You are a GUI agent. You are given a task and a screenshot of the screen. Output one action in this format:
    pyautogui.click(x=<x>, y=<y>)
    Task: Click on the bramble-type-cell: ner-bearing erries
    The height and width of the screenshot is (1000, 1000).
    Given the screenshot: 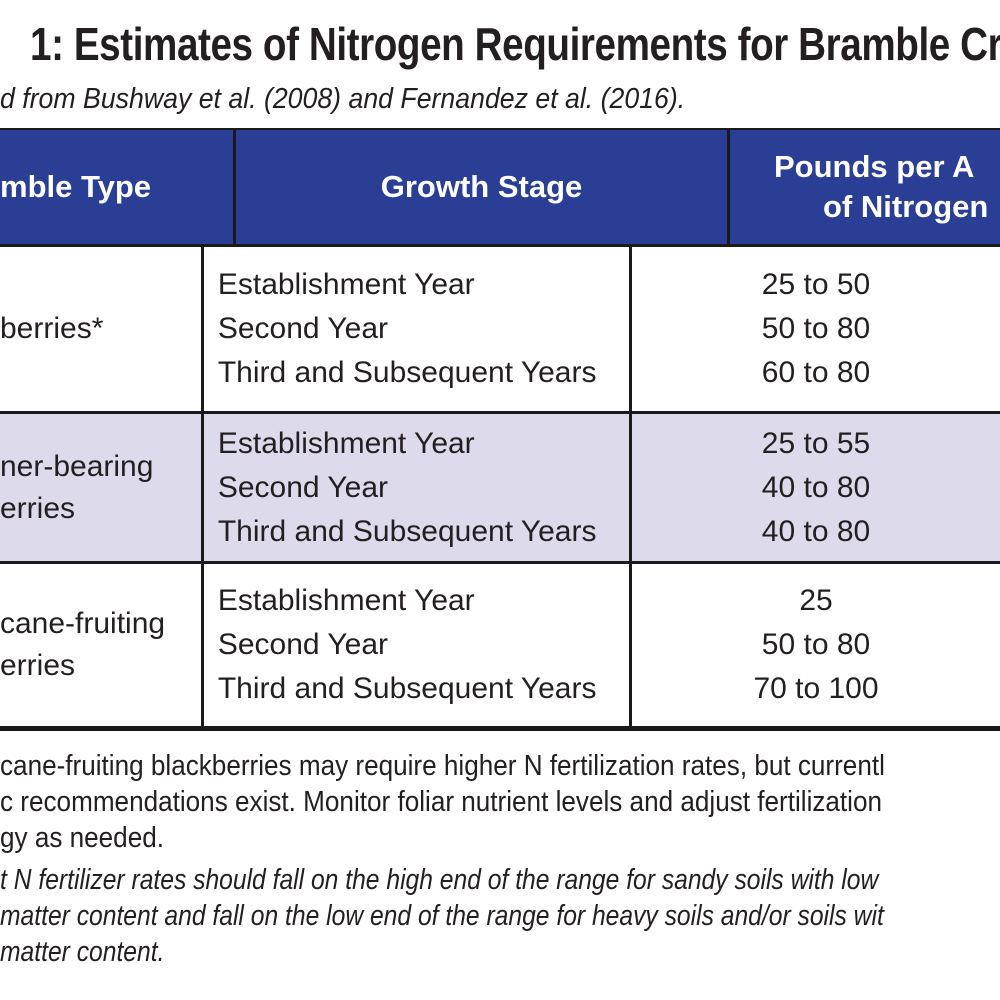 What is the action you would take?
    pyautogui.click(x=100, y=487)
    